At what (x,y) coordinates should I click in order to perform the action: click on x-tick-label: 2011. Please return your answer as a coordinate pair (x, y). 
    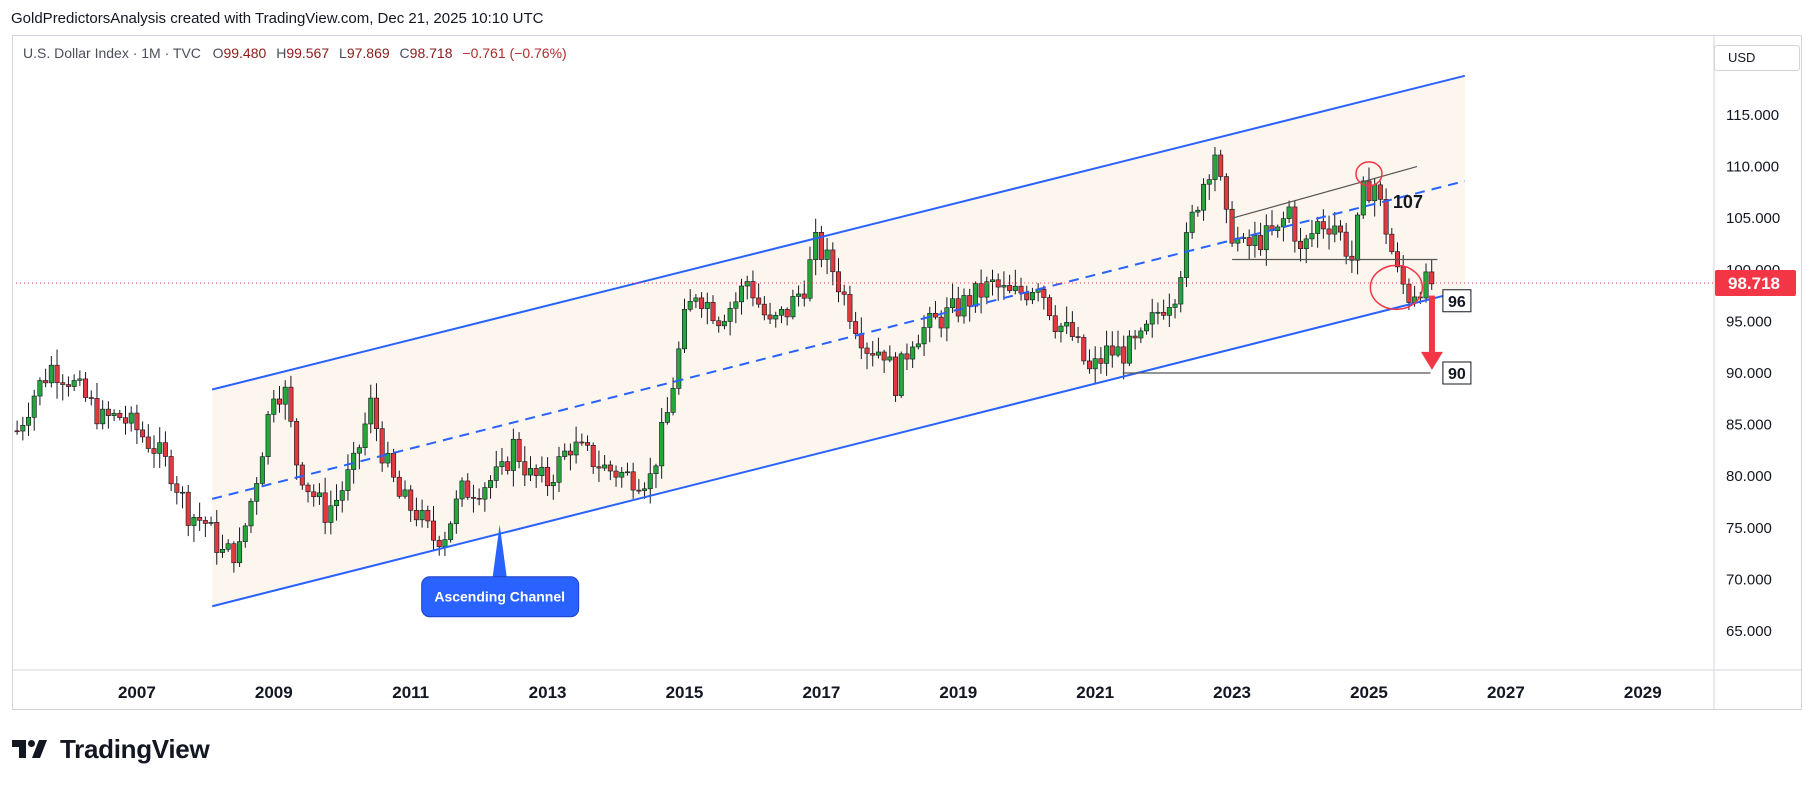
    Looking at the image, I should click on (410, 692).